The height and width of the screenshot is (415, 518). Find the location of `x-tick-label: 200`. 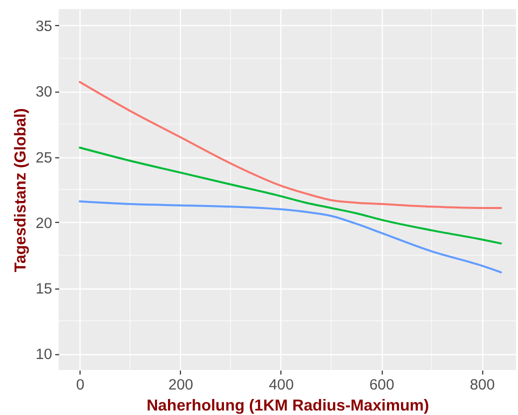

x-tick-label: 200 is located at coordinates (181, 385).